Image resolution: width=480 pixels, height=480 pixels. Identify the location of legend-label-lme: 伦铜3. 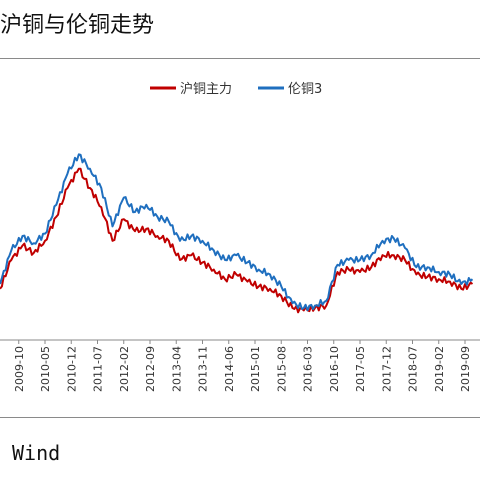
(305, 89).